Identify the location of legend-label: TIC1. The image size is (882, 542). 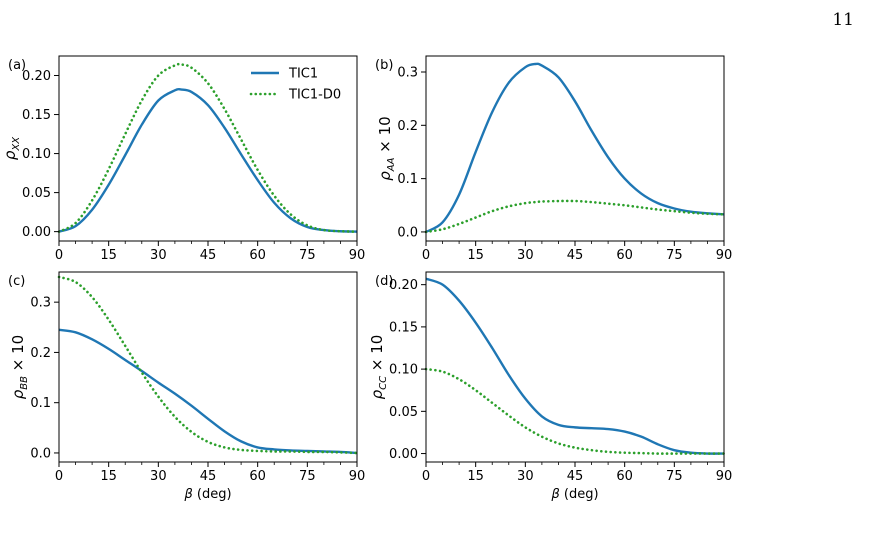
(303, 74).